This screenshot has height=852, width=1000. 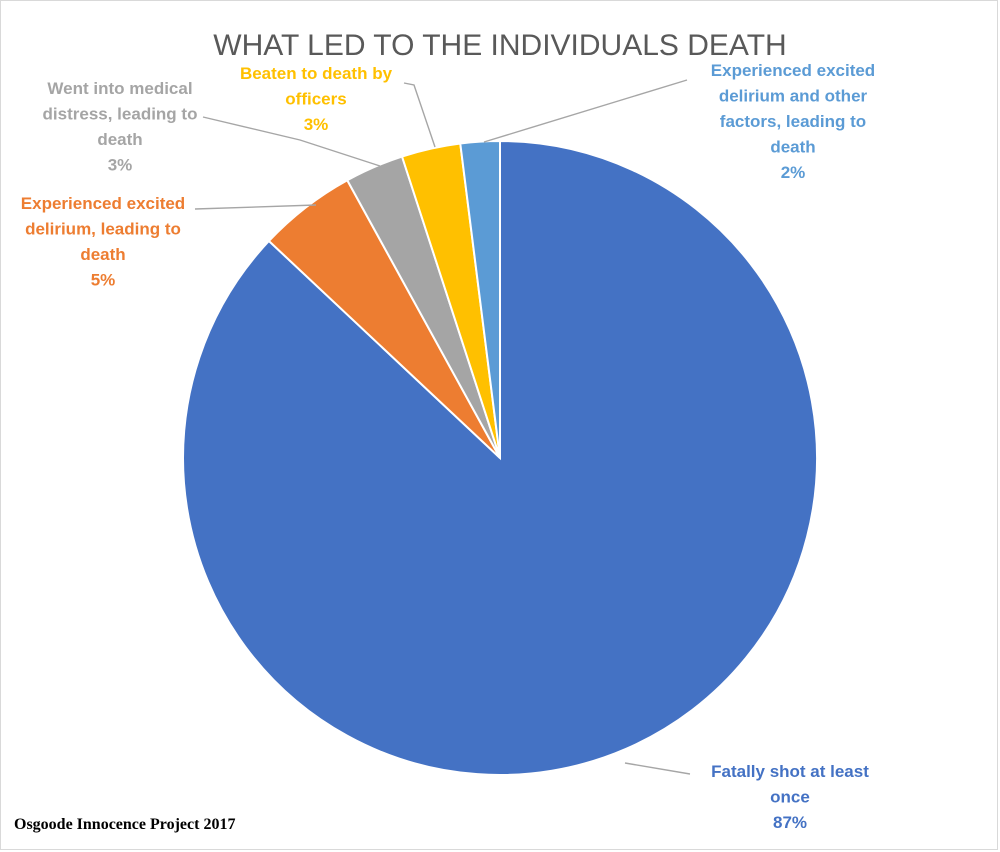 What do you see at coordinates (480, 299) in the screenshot?
I see `slice-delirium-other` at bounding box center [480, 299].